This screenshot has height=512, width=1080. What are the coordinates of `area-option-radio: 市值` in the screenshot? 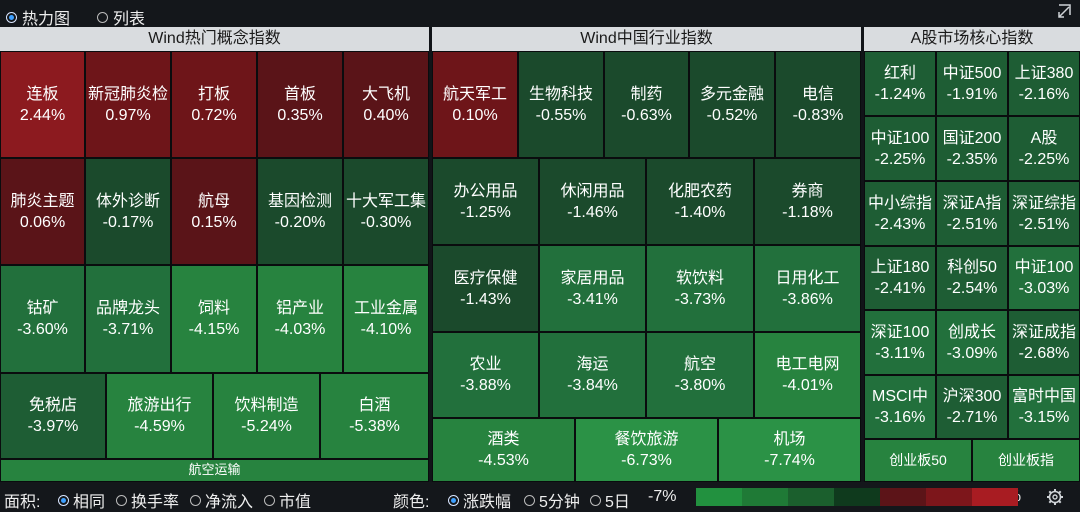 It's located at (287, 500).